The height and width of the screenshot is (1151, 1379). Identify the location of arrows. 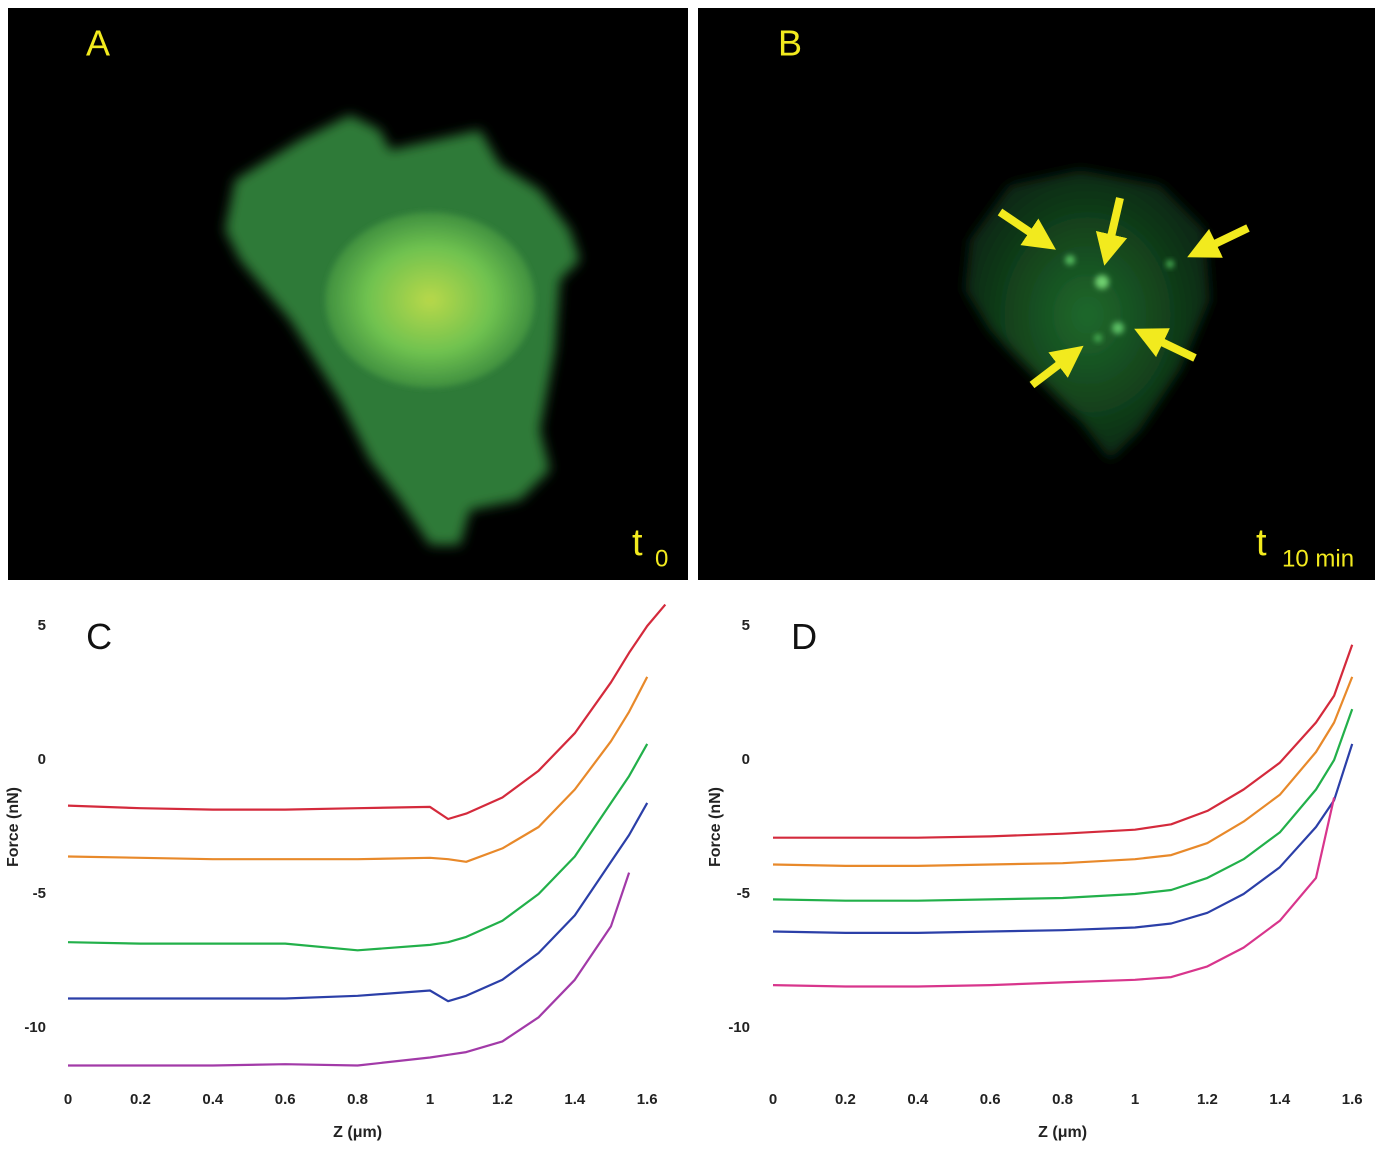
(1123, 293).